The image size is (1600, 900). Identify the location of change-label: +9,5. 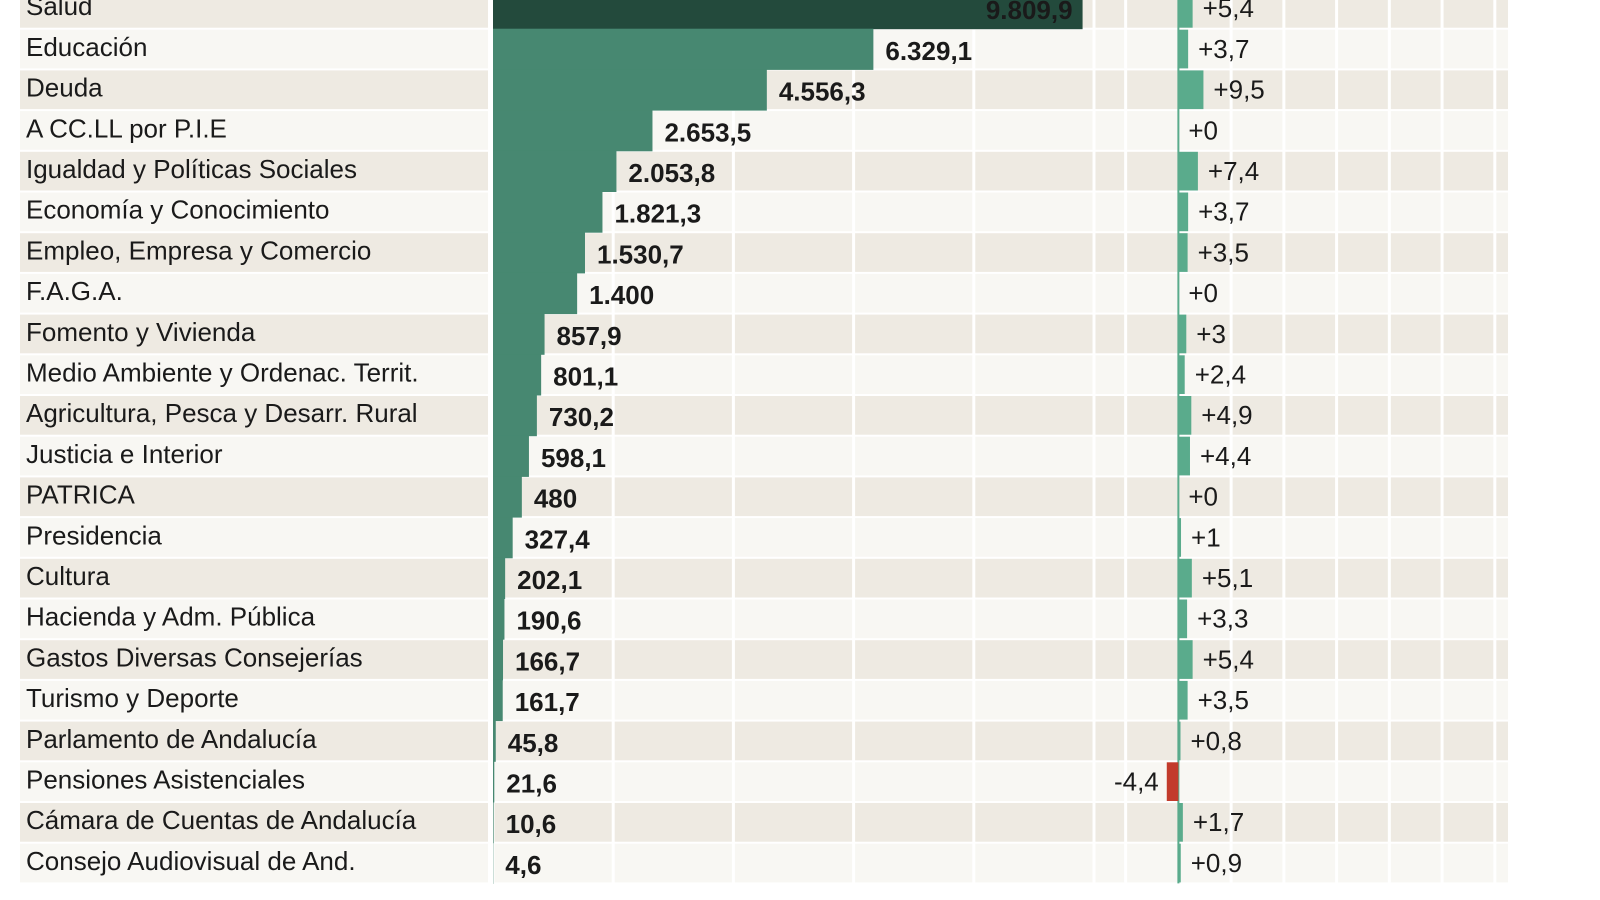
(1238, 90).